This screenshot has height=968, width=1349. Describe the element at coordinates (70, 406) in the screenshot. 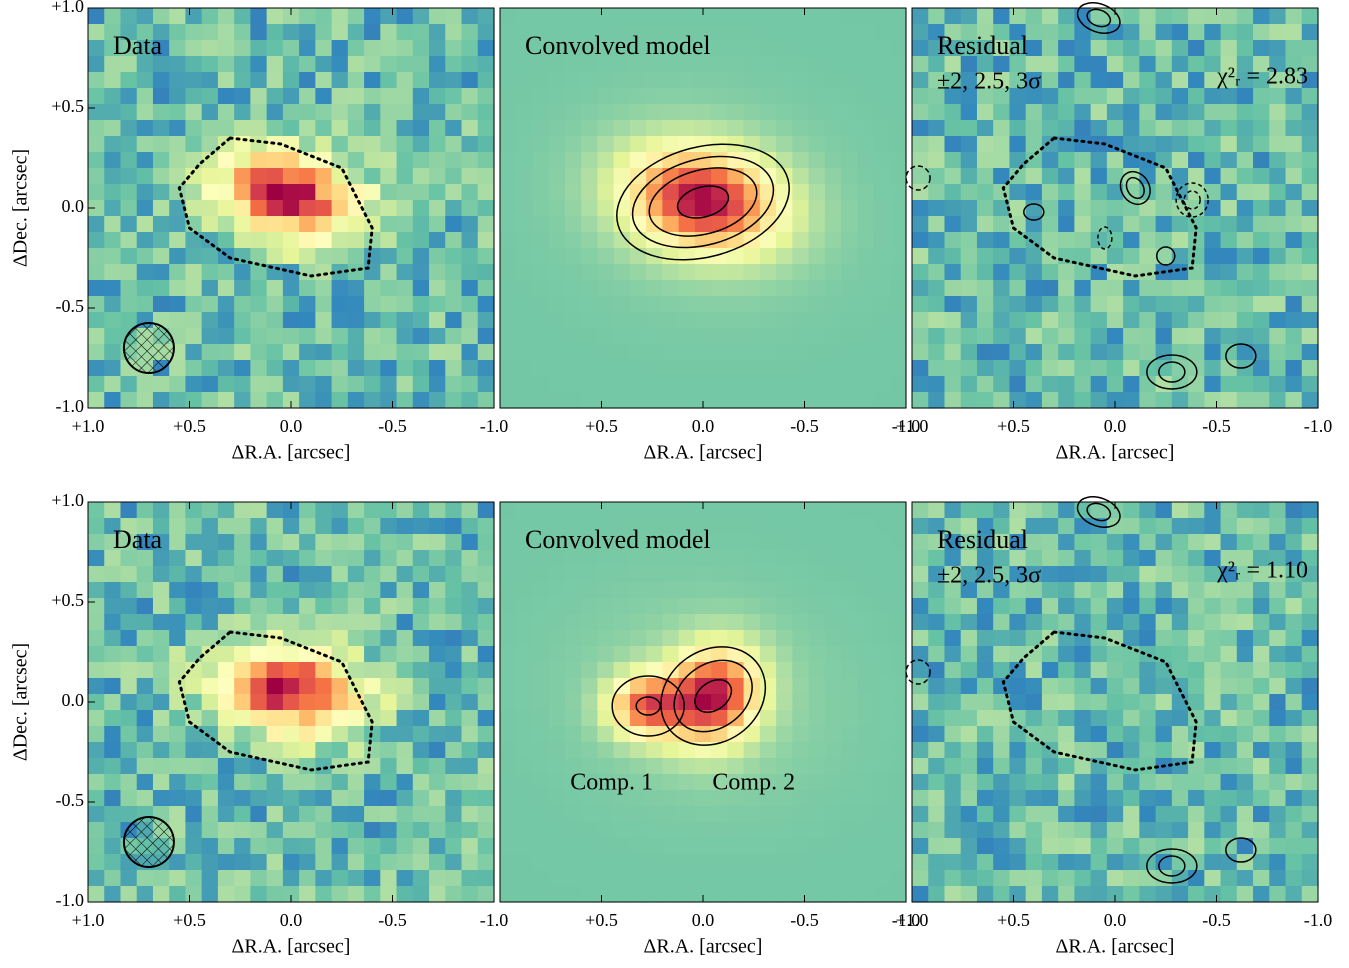

I see `y-tick-label: -1.0` at that location.